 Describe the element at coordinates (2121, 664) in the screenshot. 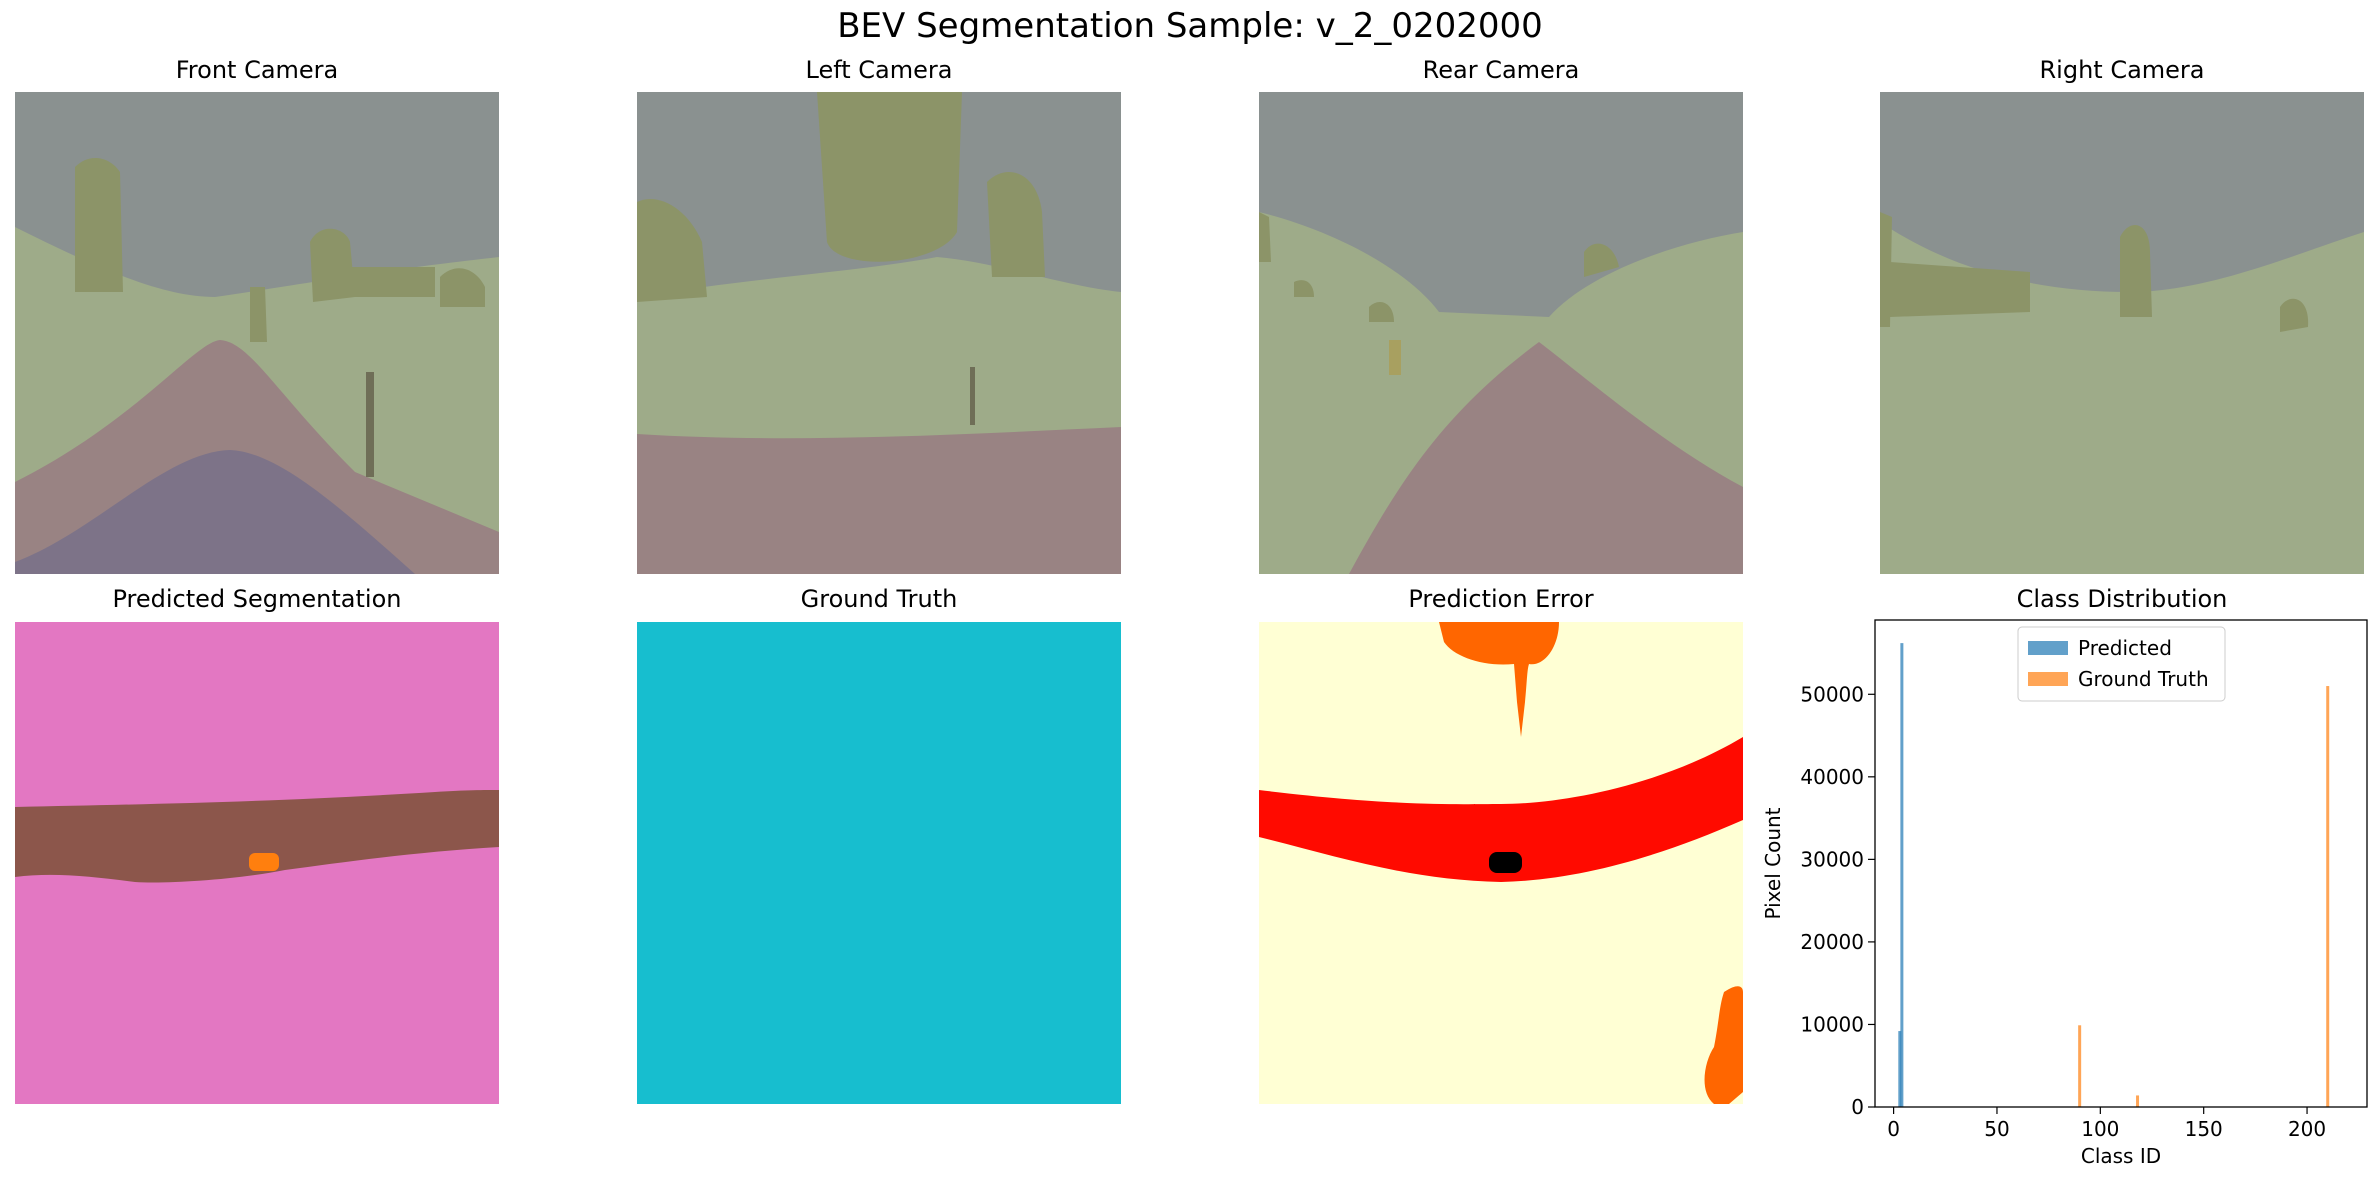

I see `legend-box` at that location.